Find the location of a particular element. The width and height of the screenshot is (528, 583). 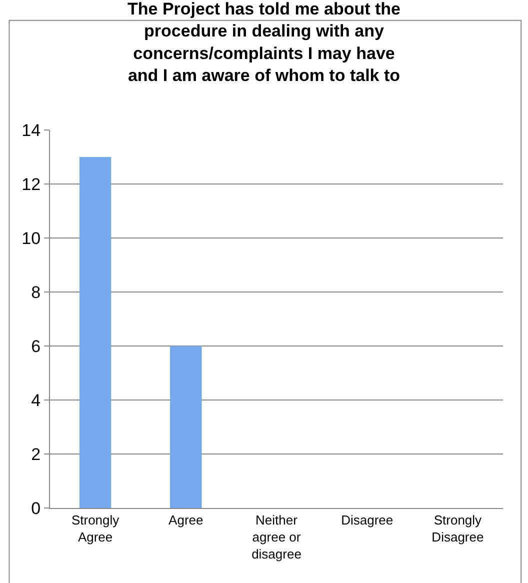

y-tick-label: 10 is located at coordinates (31, 238).